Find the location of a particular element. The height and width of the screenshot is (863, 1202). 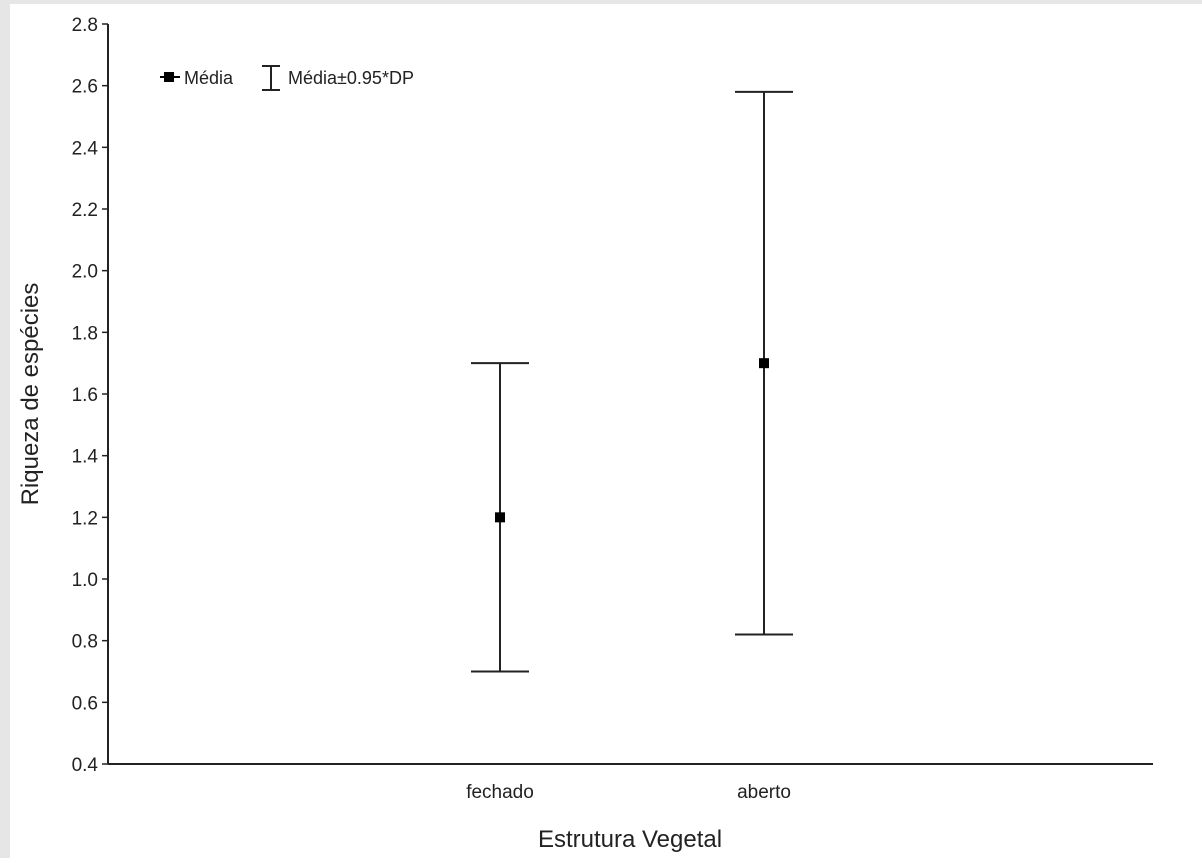

y-tick-label: 2.0 is located at coordinates (85, 272).